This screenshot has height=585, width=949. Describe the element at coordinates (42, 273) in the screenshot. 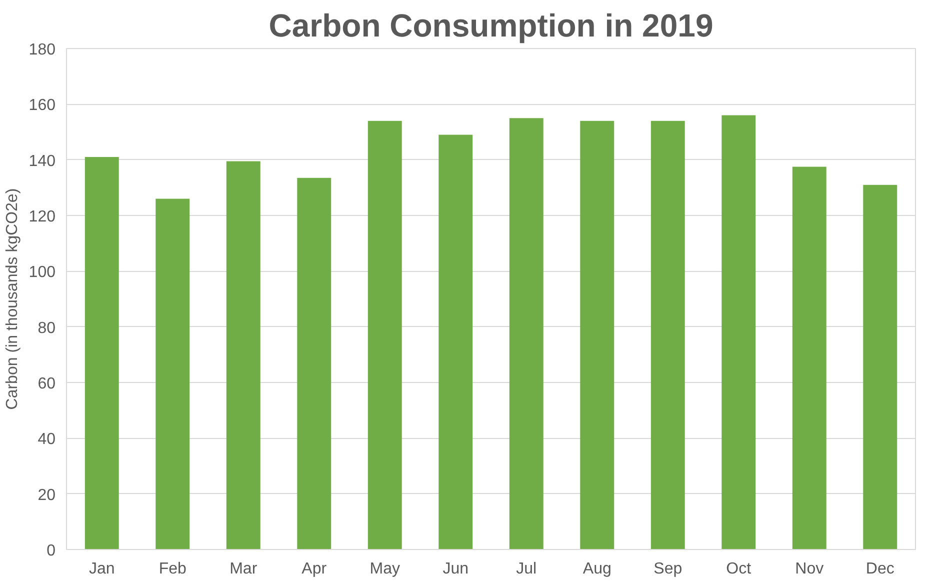

I see `y-tick-label: 100` at that location.